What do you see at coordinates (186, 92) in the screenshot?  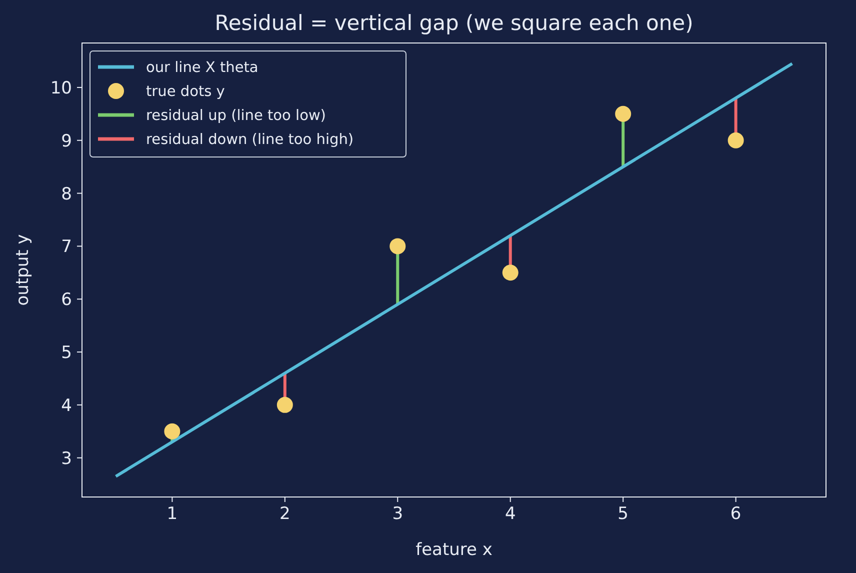 I see `legend-label: true dots y` at bounding box center [186, 92].